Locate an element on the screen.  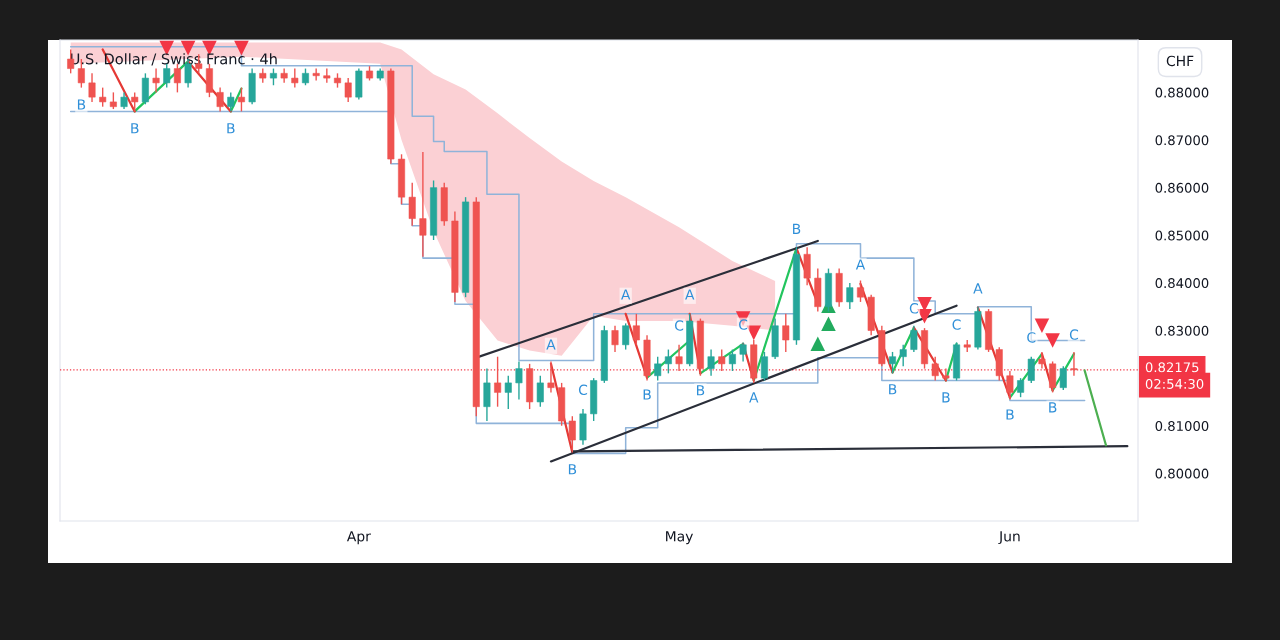
y-tick-label: 0.80000 is located at coordinates (1182, 473).